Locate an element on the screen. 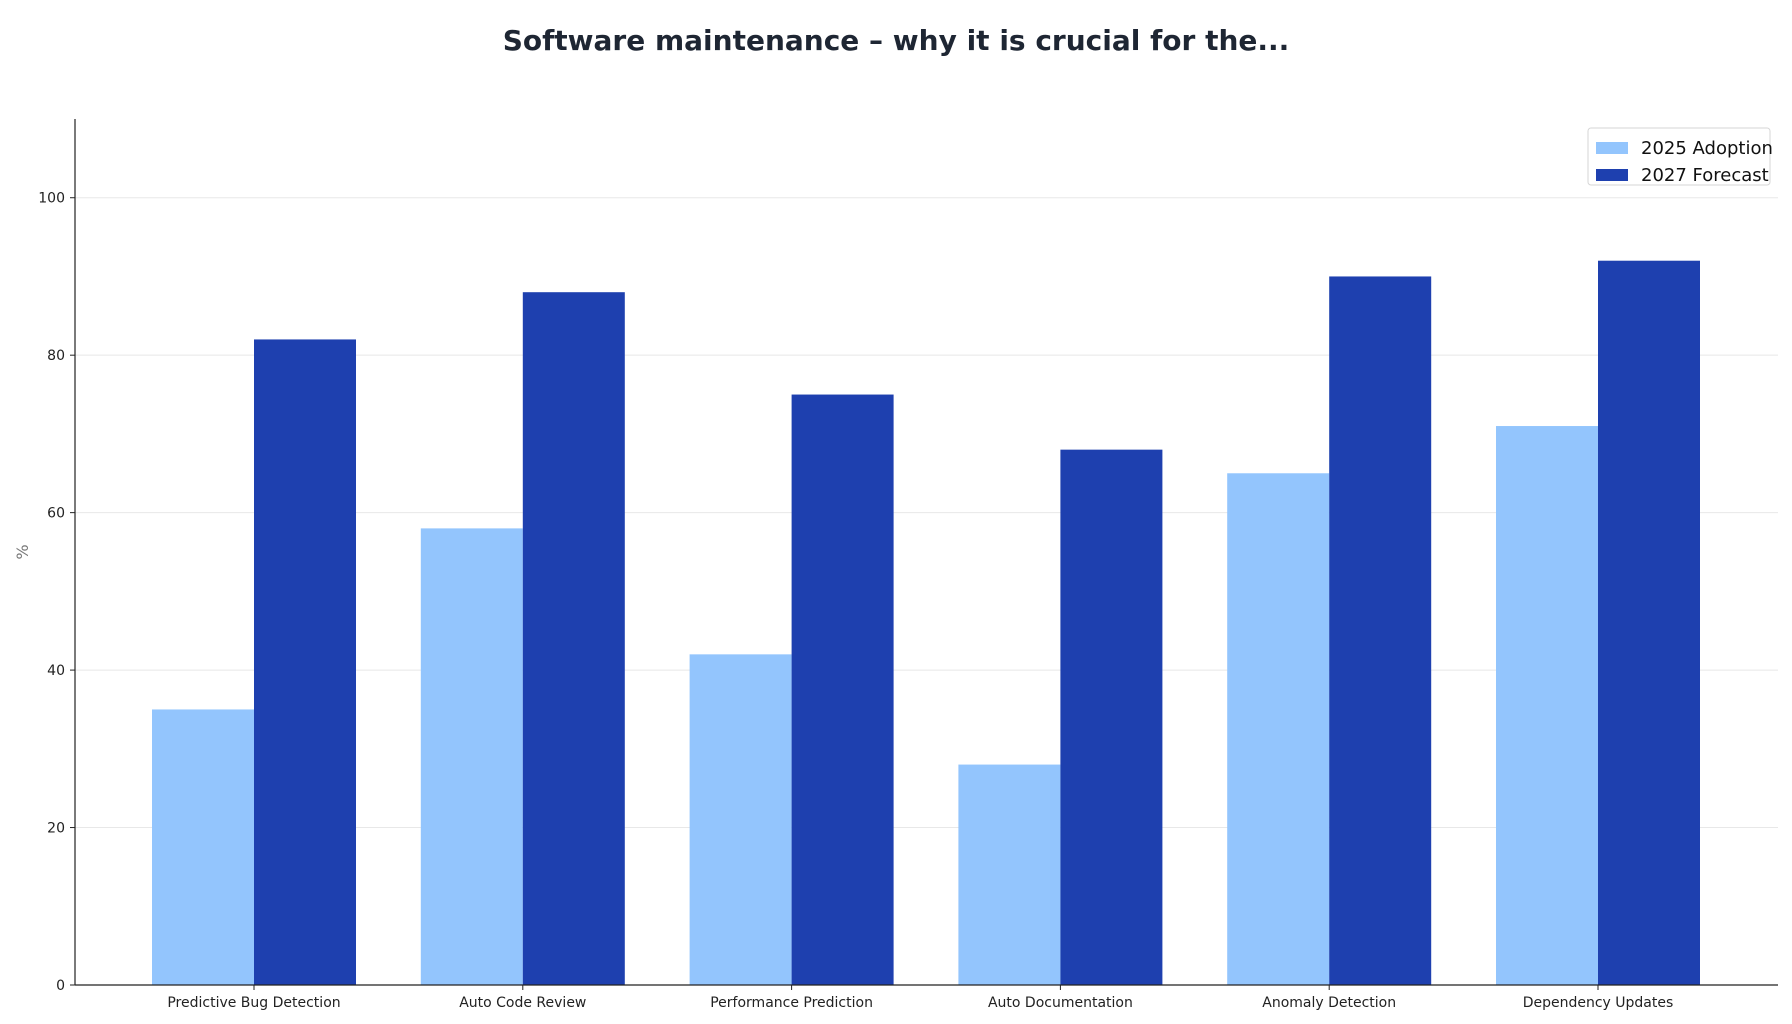 The width and height of the screenshot is (1792, 1024). y-tick-label: 40 is located at coordinates (56, 671).